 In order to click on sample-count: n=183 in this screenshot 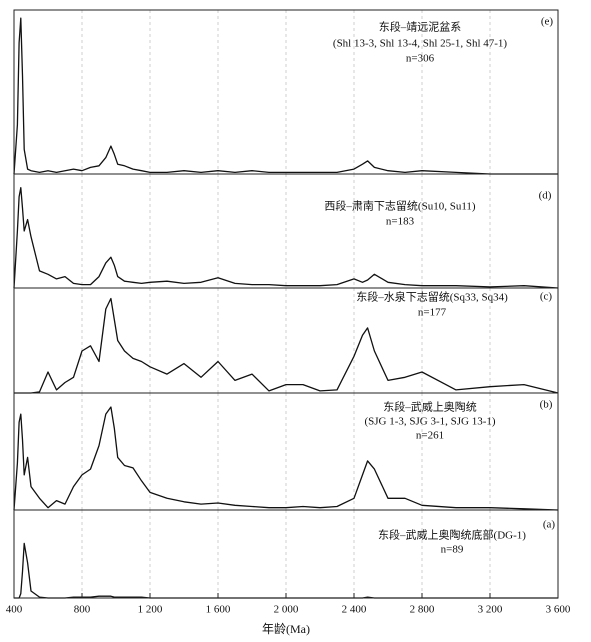, I will do `click(400, 222)`.